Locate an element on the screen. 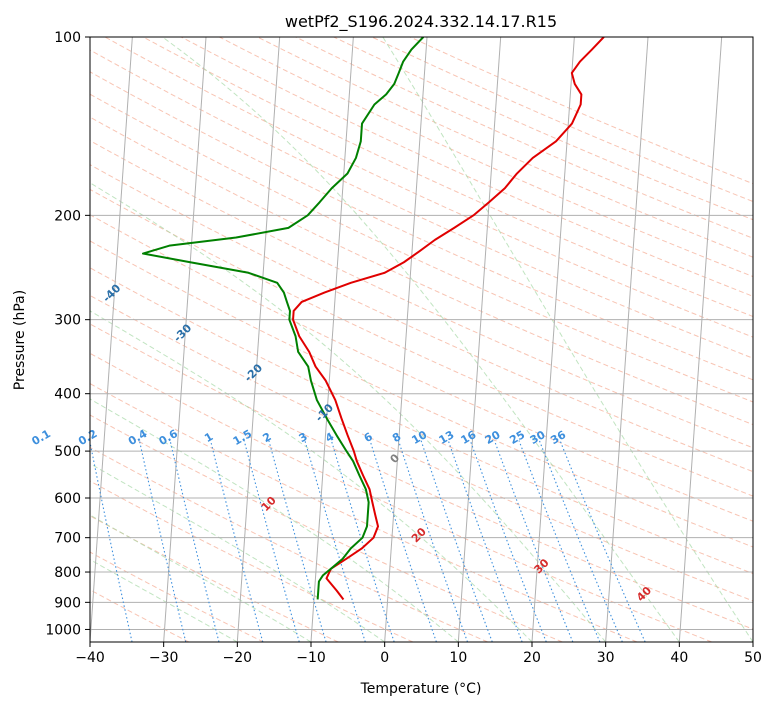 This screenshot has height=708, width=775. isotherm-label: -10 is located at coordinates (324, 412).